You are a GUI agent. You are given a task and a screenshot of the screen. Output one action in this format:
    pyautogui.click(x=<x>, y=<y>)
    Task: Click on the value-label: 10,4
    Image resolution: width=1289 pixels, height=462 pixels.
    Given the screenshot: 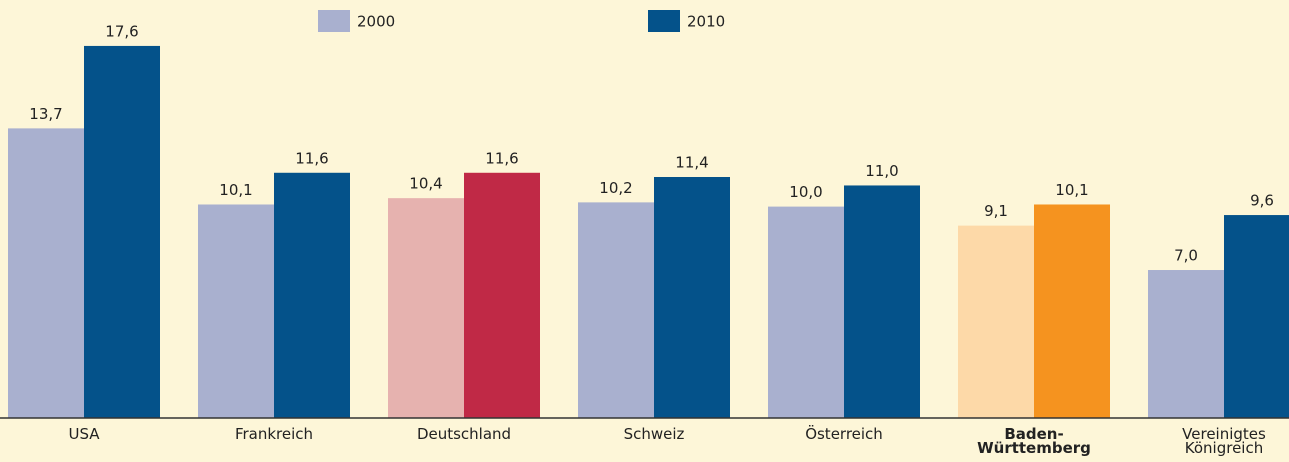 What is the action you would take?
    pyautogui.click(x=425, y=184)
    